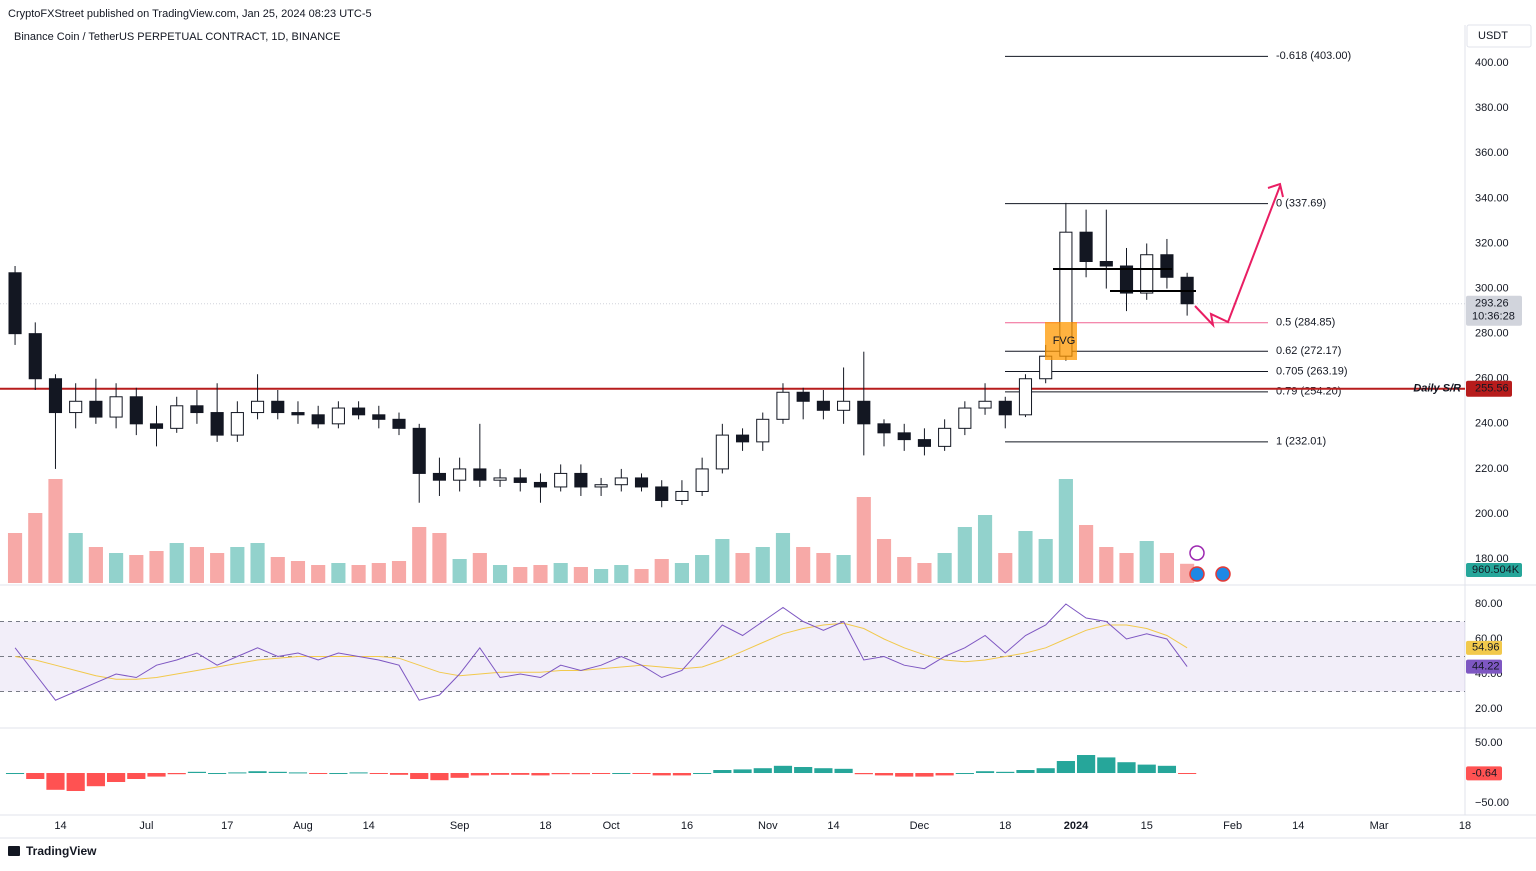 This screenshot has width=1536, height=871. What do you see at coordinates (601, 652) in the screenshot?
I see `rsi-line` at bounding box center [601, 652].